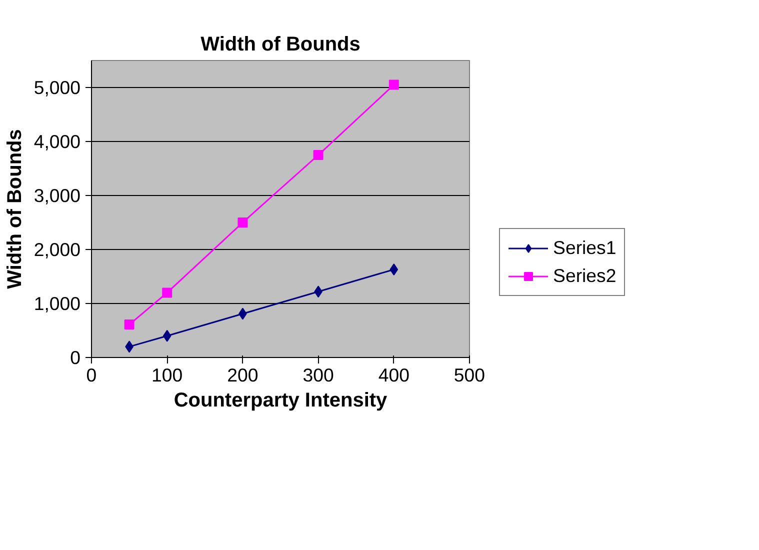  I want to click on y-tick-label: 2,000, so click(57, 249).